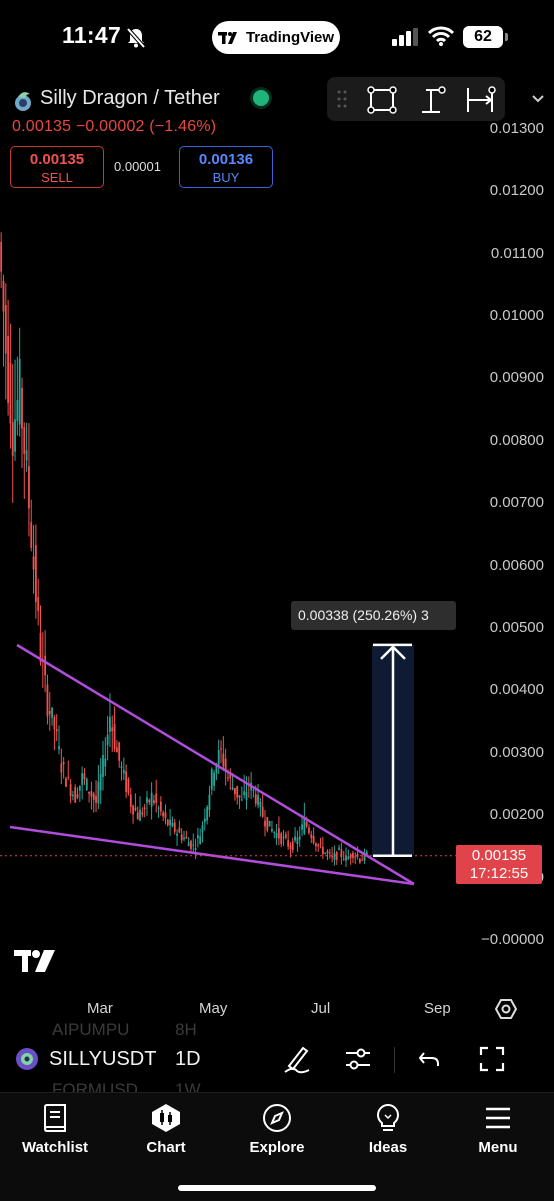  Describe the element at coordinates (166, 1129) in the screenshot. I see `tab-chart: Chart` at that location.